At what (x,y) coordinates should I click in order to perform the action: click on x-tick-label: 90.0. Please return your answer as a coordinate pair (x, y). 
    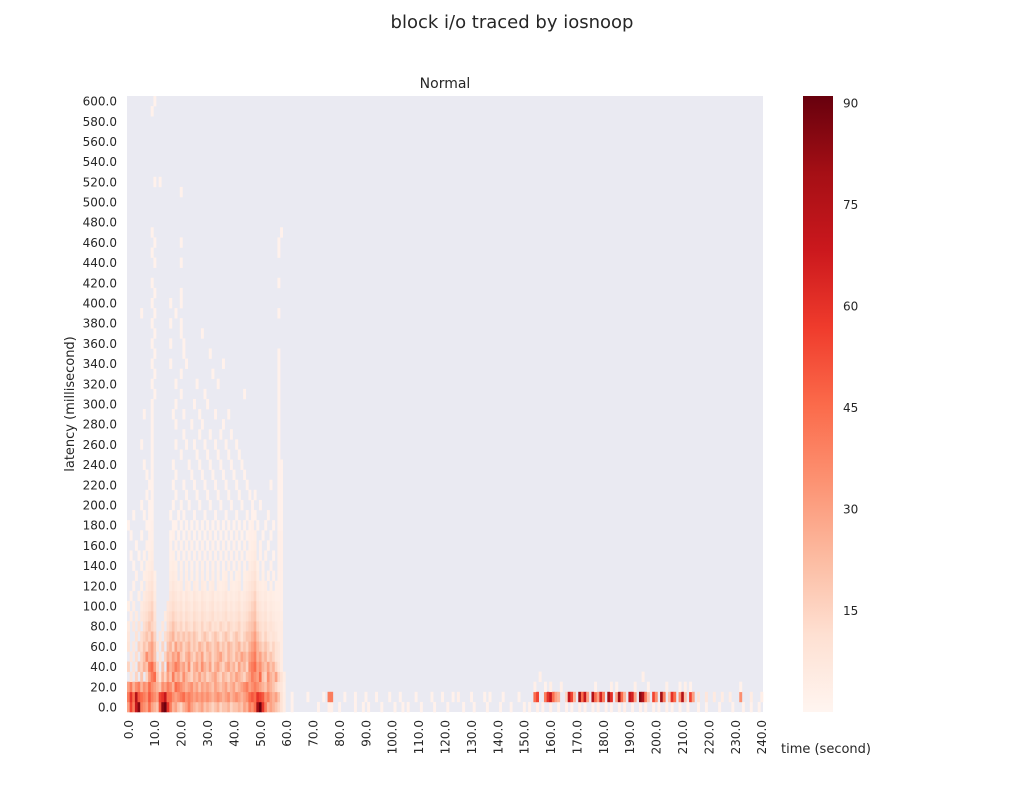
    Looking at the image, I should click on (366, 733).